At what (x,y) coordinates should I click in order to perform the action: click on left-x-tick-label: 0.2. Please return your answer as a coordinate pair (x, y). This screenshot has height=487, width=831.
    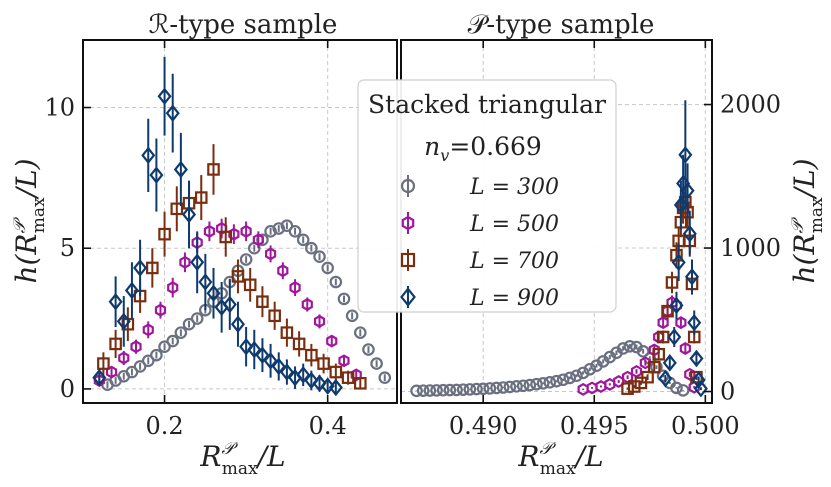
    Looking at the image, I should click on (164, 426).